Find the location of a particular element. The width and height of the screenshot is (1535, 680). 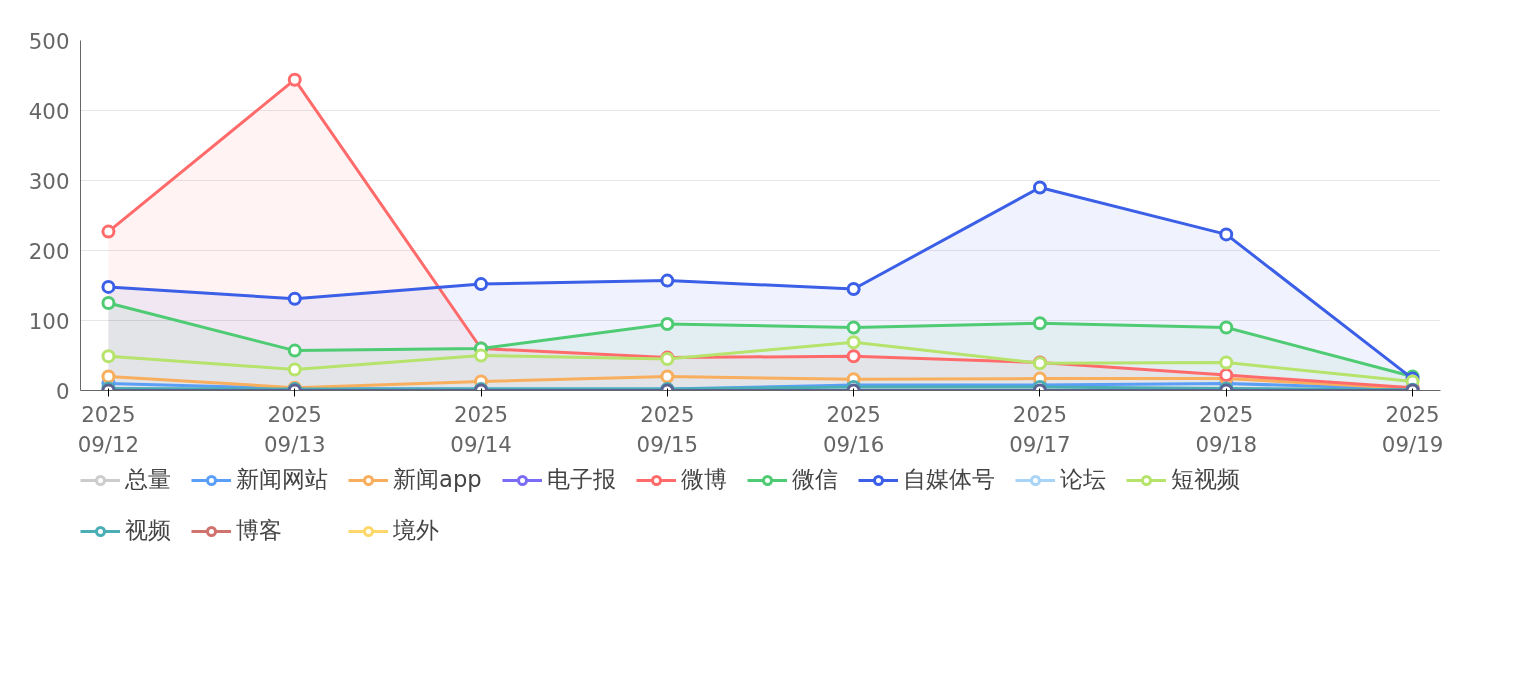

legend-label: 新闻app is located at coordinates (437, 479).